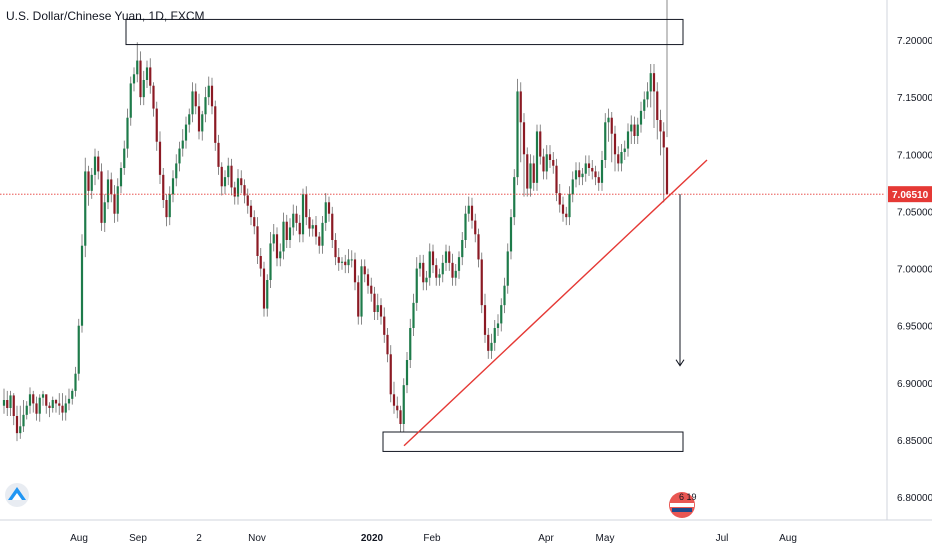 Image resolution: width=932 pixels, height=550 pixels. Describe the element at coordinates (688, 497) in the screenshot. I see `badge-text: 6 19` at that location.